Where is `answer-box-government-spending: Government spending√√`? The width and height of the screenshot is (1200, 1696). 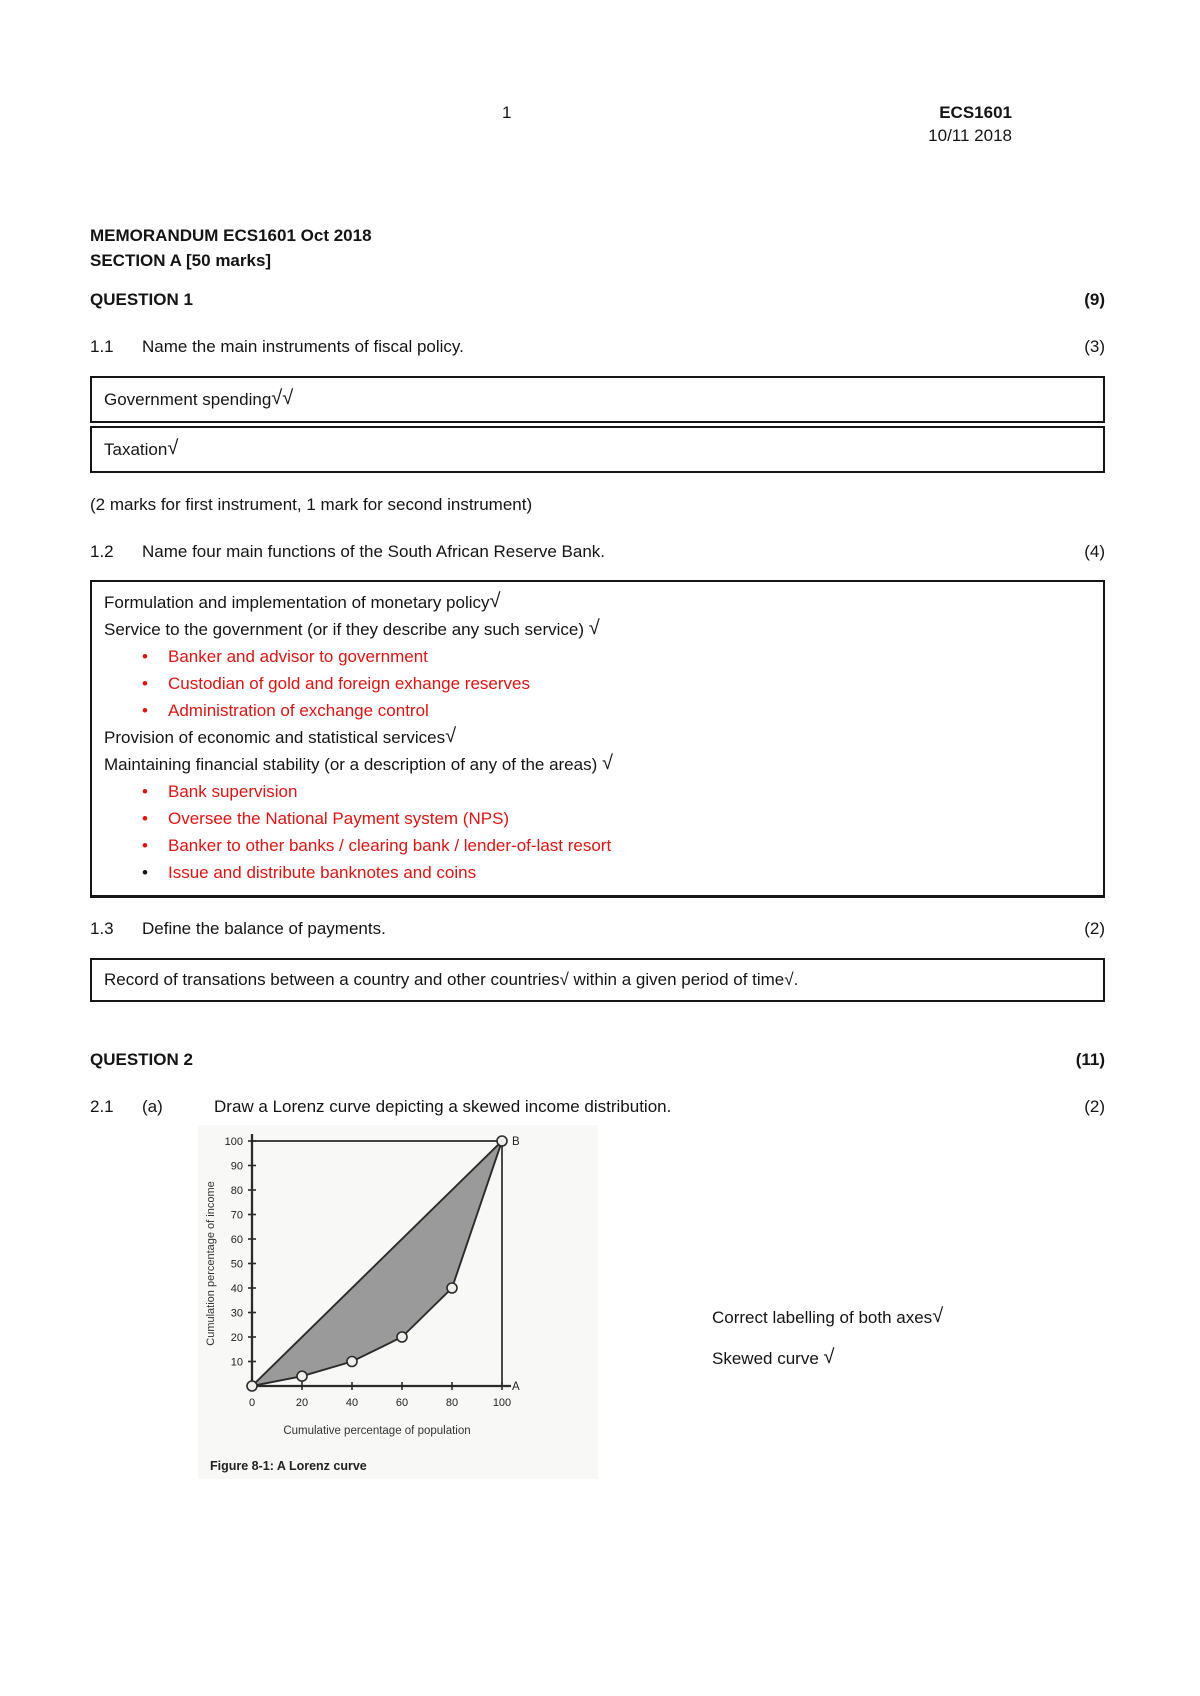 answer-box-government-spending: Government spending√√ is located at coordinates (597, 399).